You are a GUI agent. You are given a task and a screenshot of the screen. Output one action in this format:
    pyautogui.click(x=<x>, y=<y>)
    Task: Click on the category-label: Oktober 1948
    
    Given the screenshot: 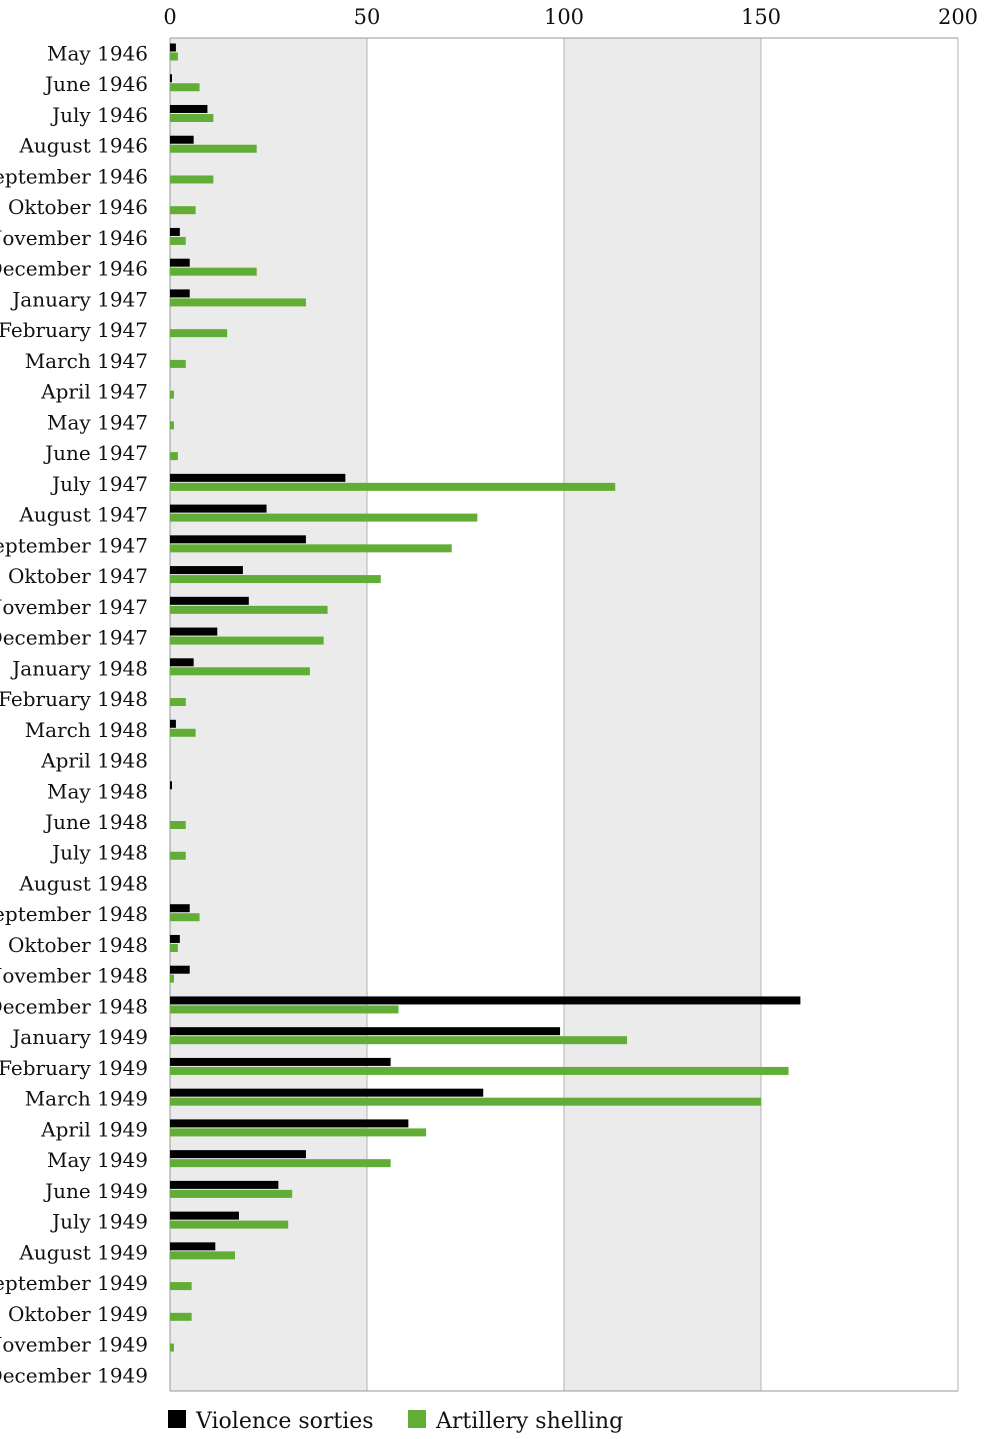 What is the action you would take?
    pyautogui.click(x=78, y=945)
    